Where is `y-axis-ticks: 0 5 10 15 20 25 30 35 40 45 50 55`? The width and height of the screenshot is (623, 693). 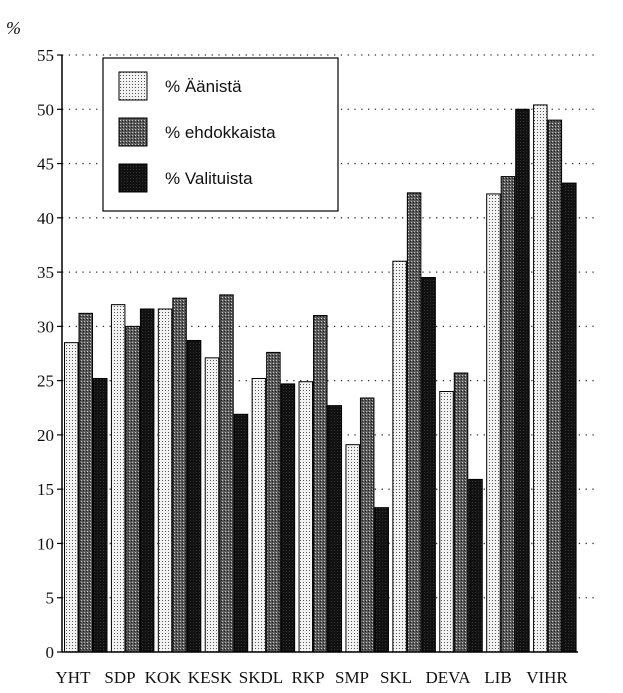 y-axis-ticks: 0 5 10 15 20 25 30 35 40 45 50 55 is located at coordinates (49, 354).